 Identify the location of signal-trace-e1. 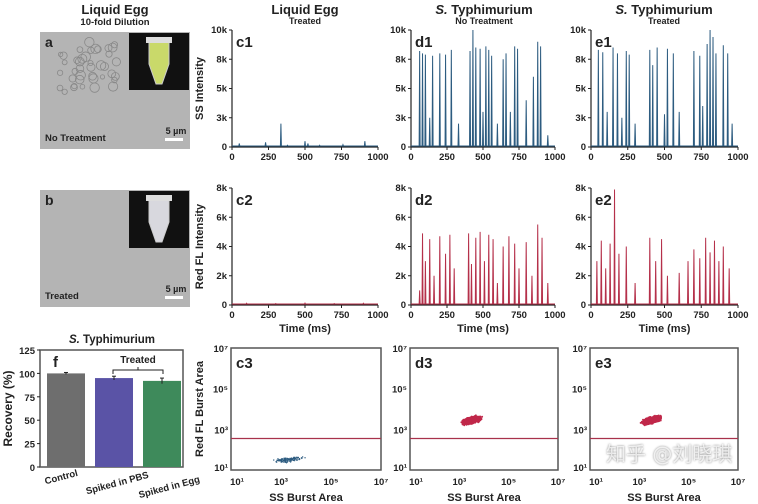
(664, 88).